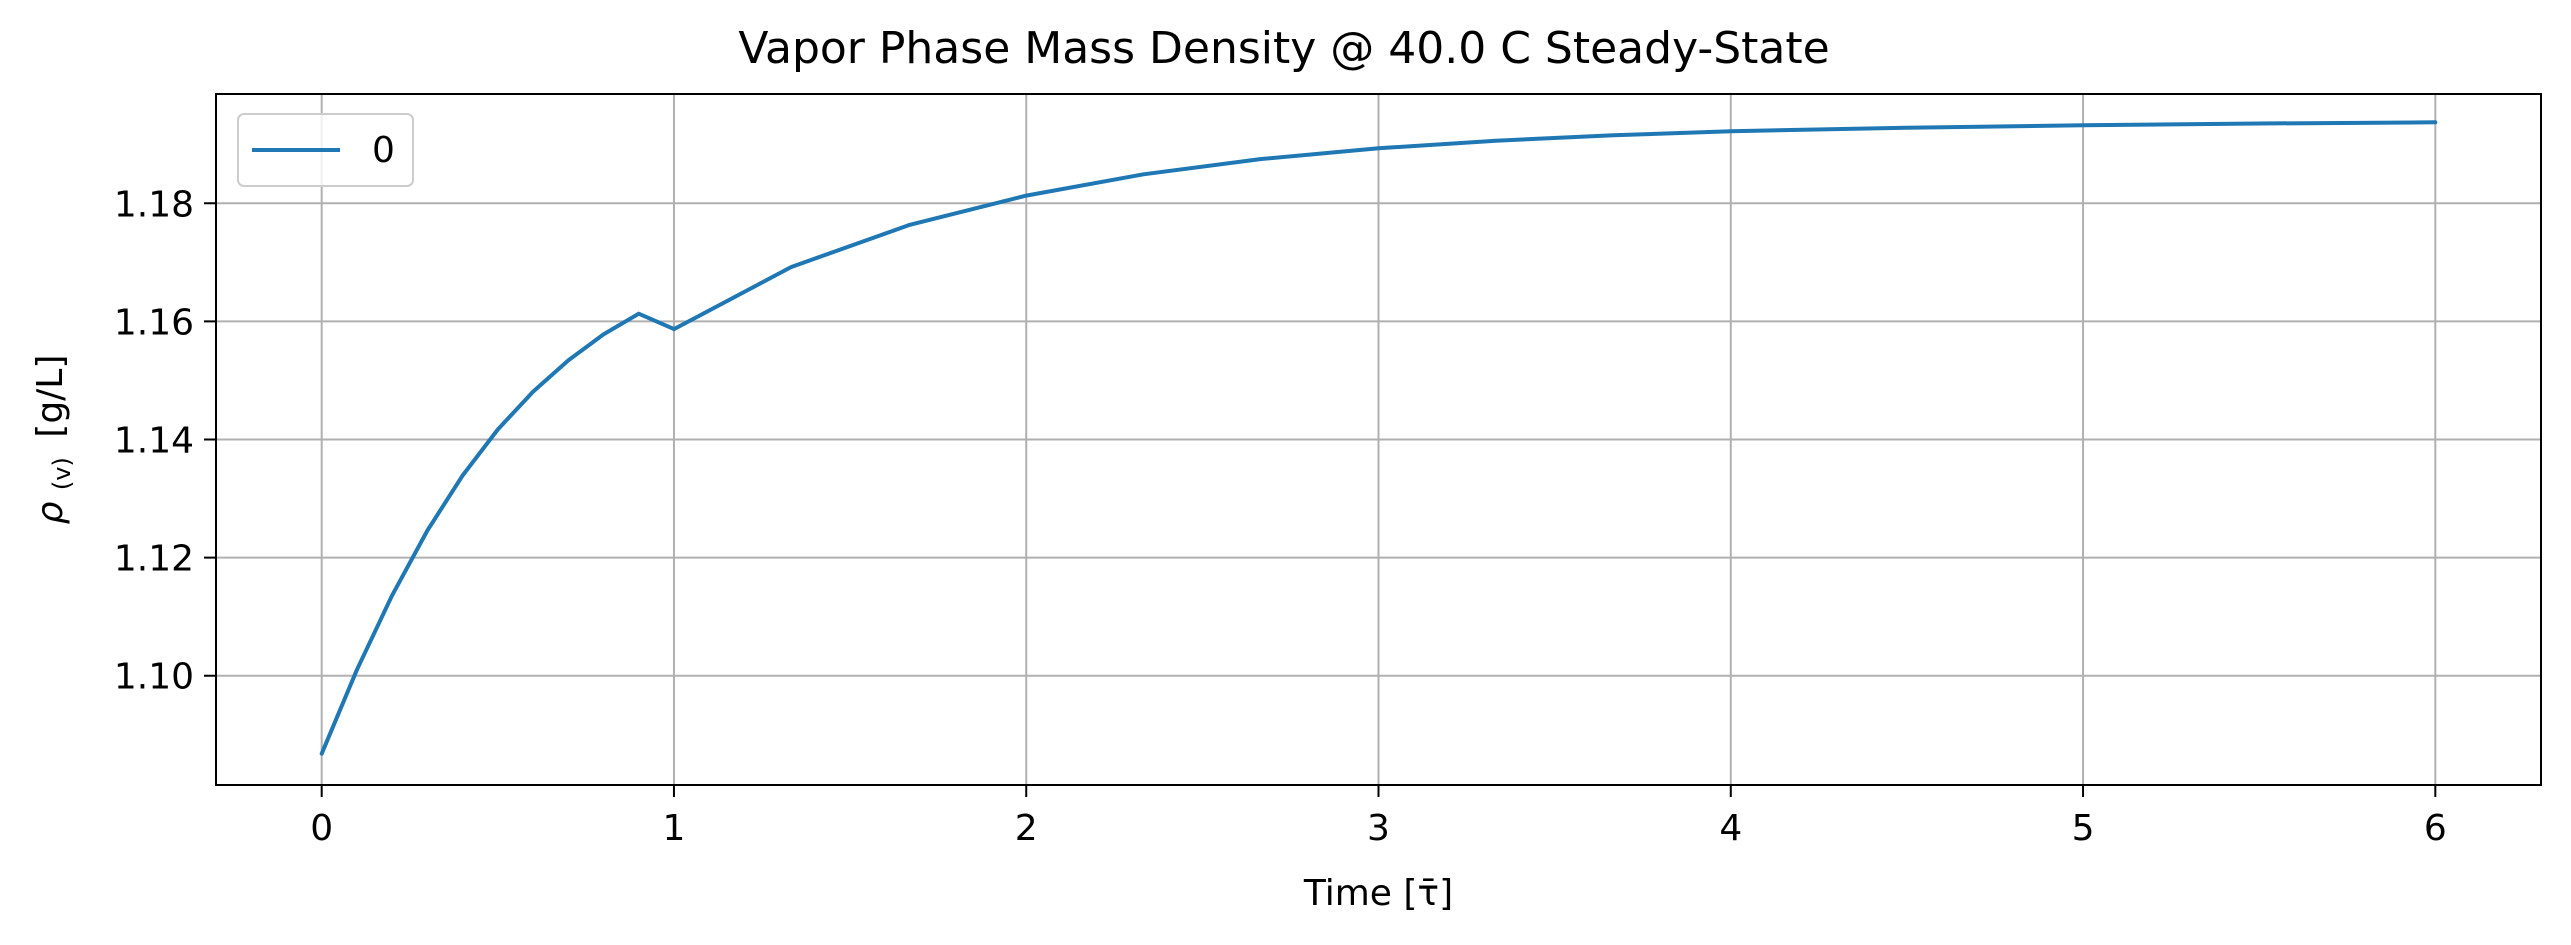 The width and height of the screenshot is (2571, 945). Describe the element at coordinates (321, 828) in the screenshot. I see `x-tick-label: 0` at that location.